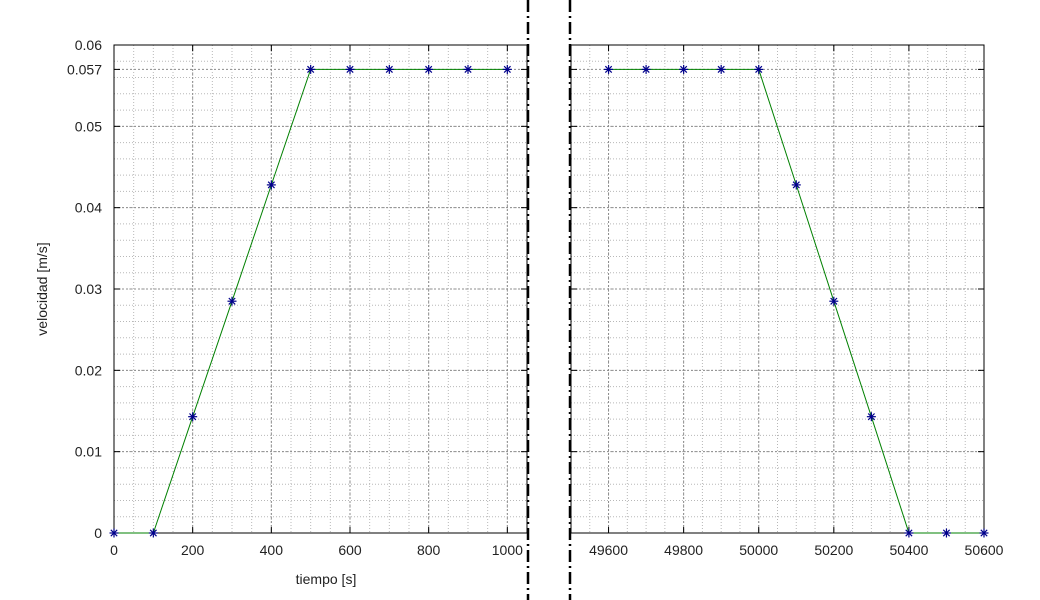 Image resolution: width=1040 pixels, height=600 pixels. Describe the element at coordinates (88, 370) in the screenshot. I see `y-tick-label: 0.02` at that location.